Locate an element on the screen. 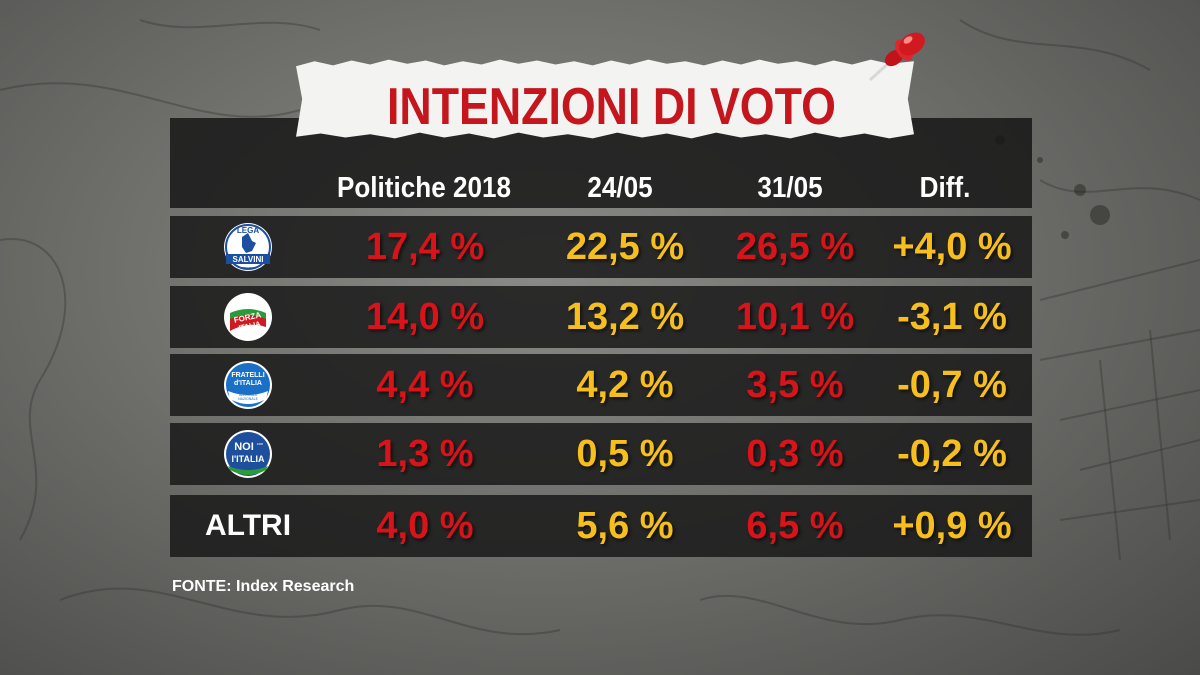  fratelli-italia-logo-icon: FRATELLI d'ITALIA ALLEANZA NAZIONALE is located at coordinates (248, 385).